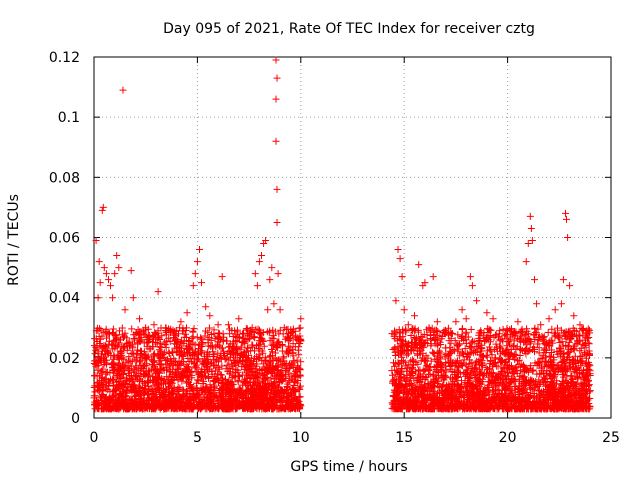 This screenshot has height=480, width=640. What do you see at coordinates (355, 438) in the screenshot?
I see `x-tick-labels: 0 5 10 15 20 25` at bounding box center [355, 438].